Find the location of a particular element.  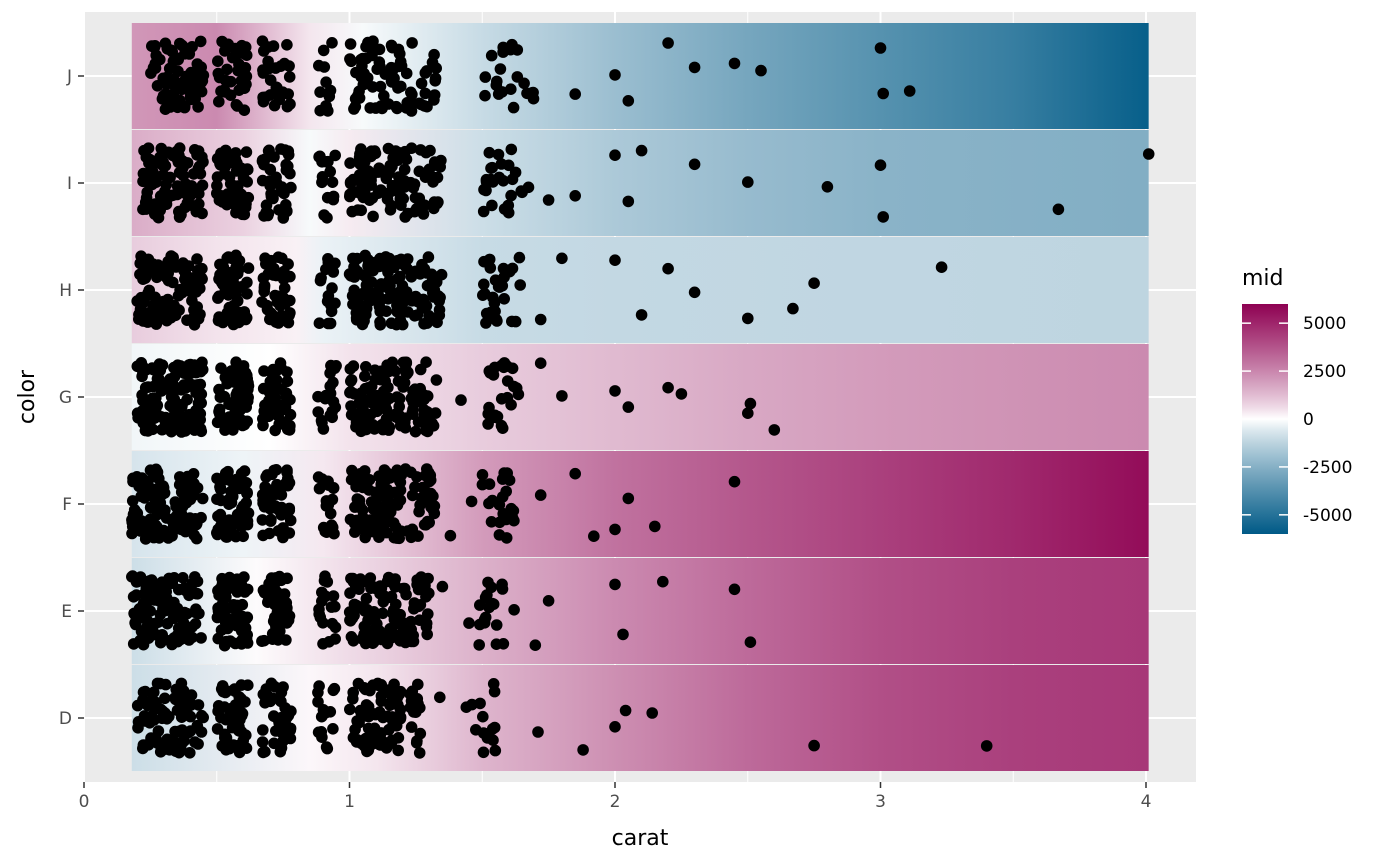

band-E is located at coordinates (640, 611).